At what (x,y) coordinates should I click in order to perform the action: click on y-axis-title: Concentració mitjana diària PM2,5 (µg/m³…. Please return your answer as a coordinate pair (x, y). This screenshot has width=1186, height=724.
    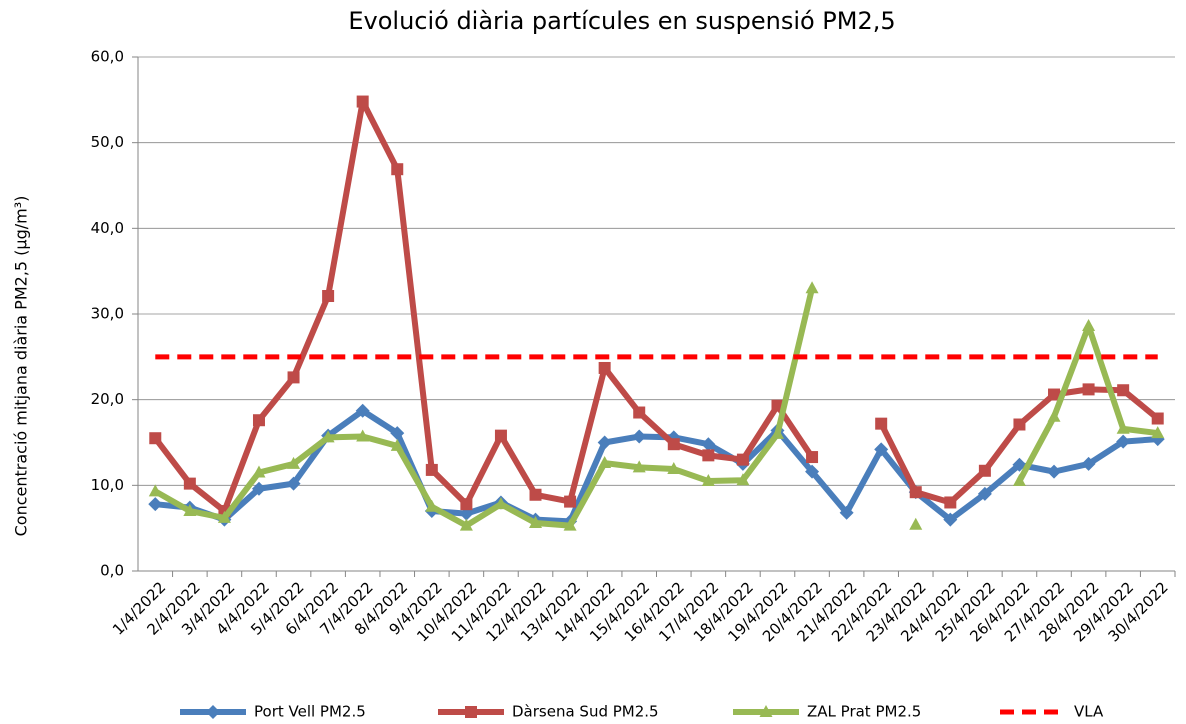
    Looking at the image, I should click on (21, 366).